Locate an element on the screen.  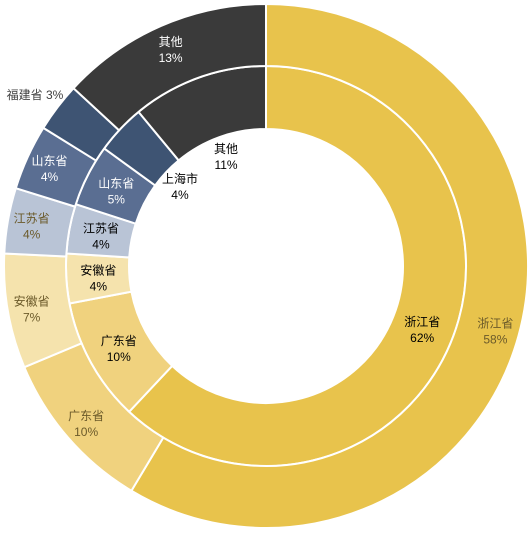
outer-label-name-2: 安徽省 is located at coordinates (32, 300).